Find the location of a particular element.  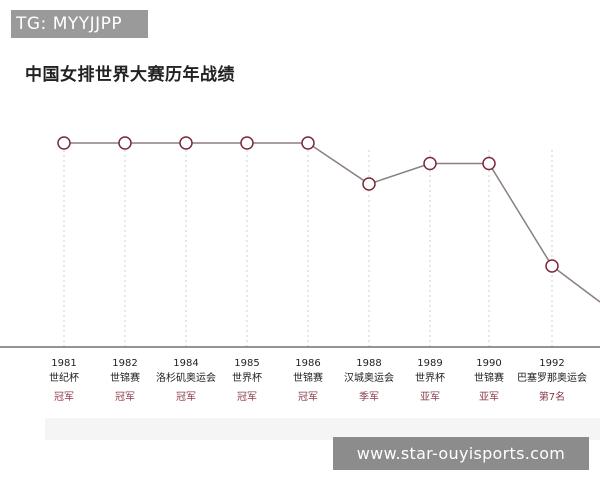

top-watermark-label: TG: MYYJJPP is located at coordinates (79, 24).